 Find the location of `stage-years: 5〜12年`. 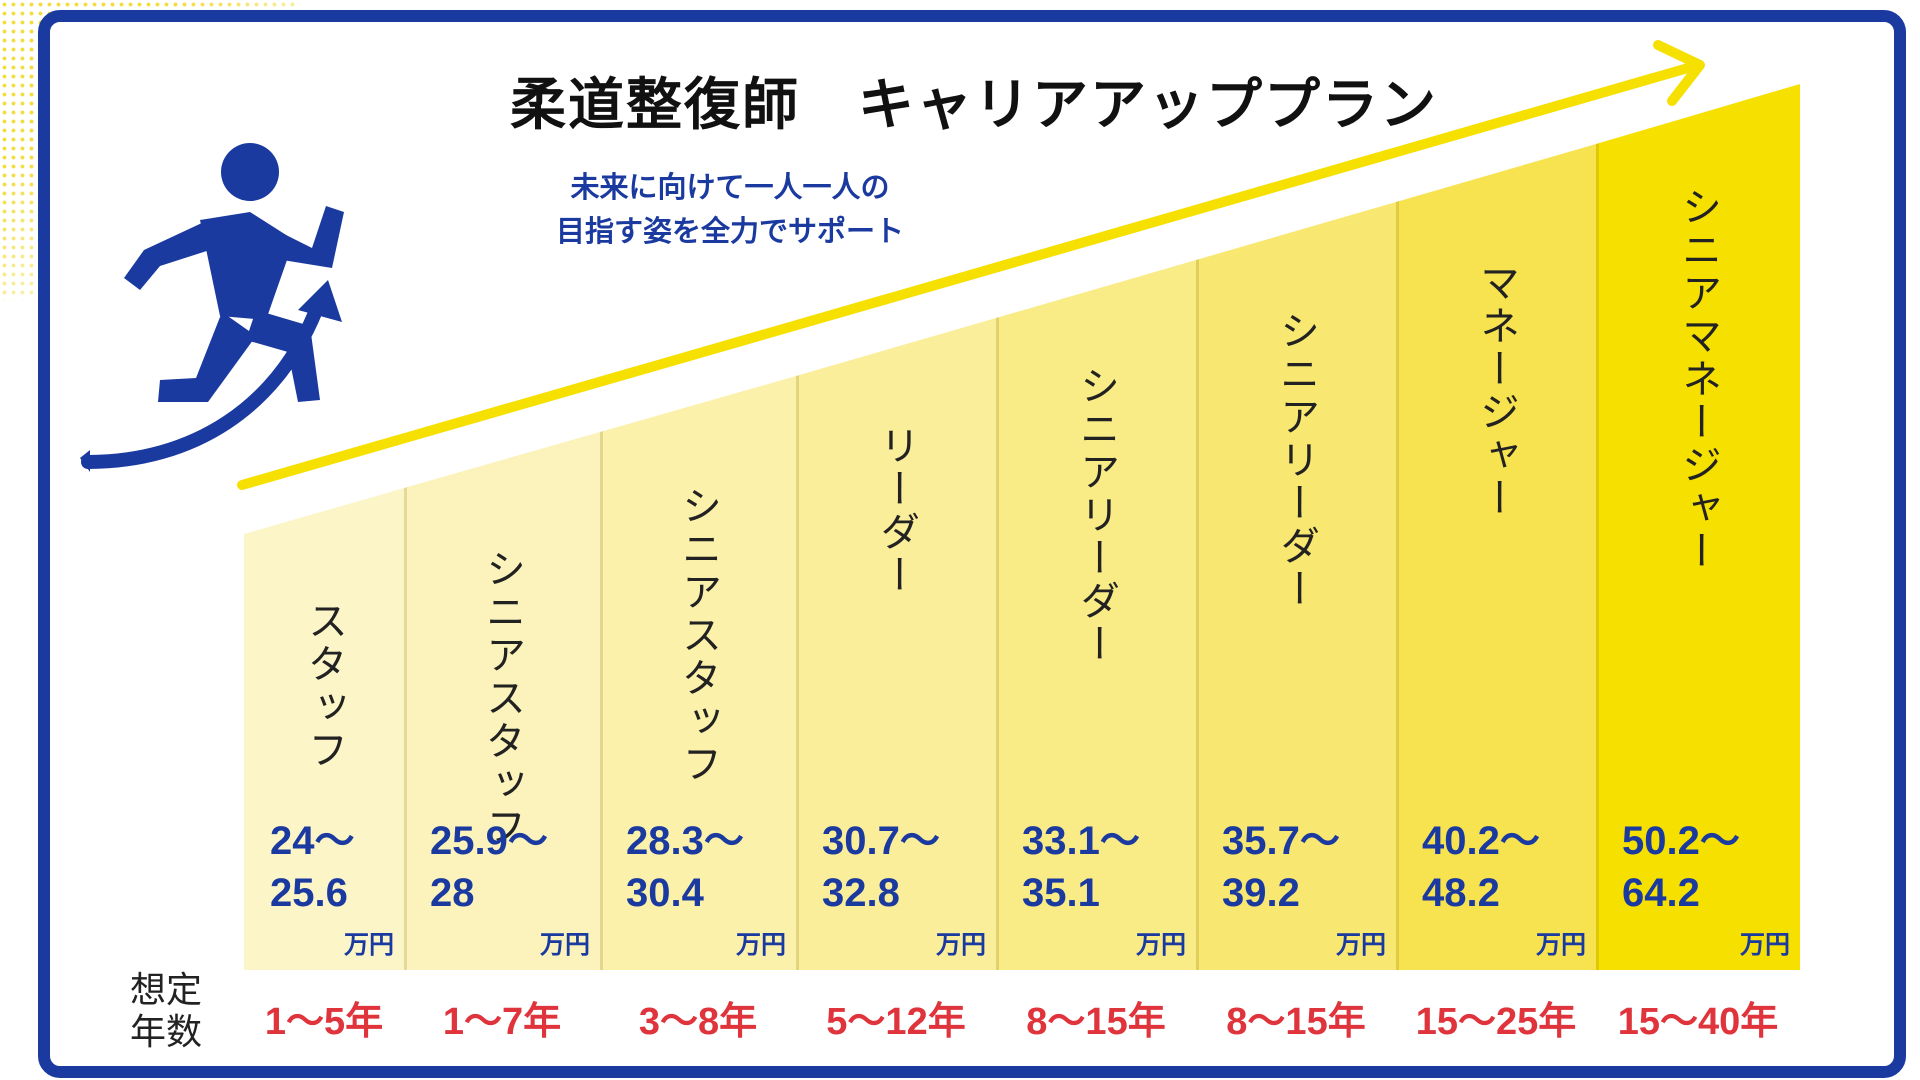

stage-years: 5〜12年 is located at coordinates (896, 1022).